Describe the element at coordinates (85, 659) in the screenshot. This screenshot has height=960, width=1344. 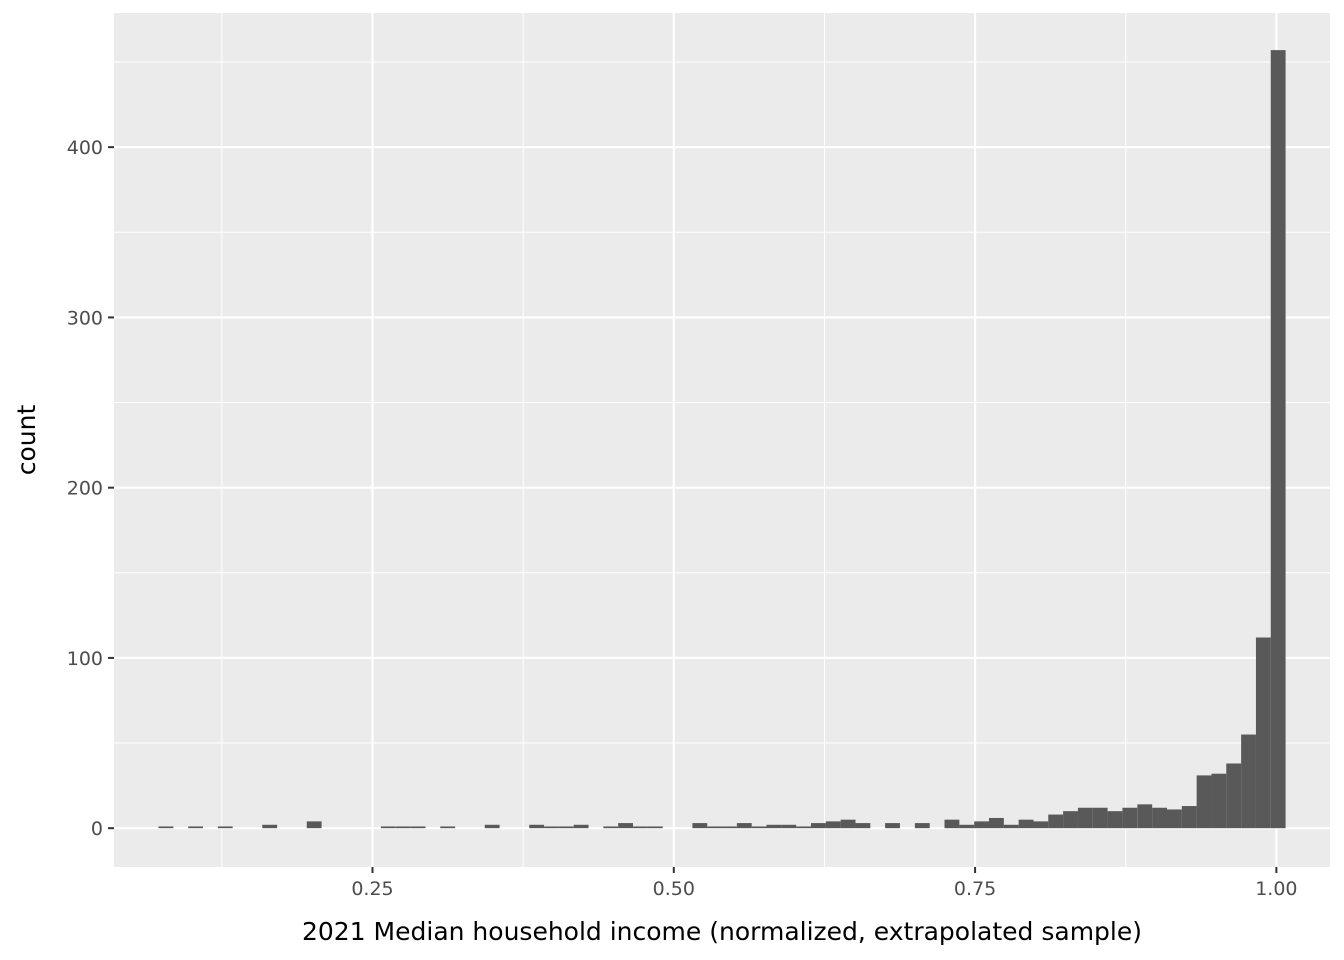
I see `y-tick-label: 100` at that location.